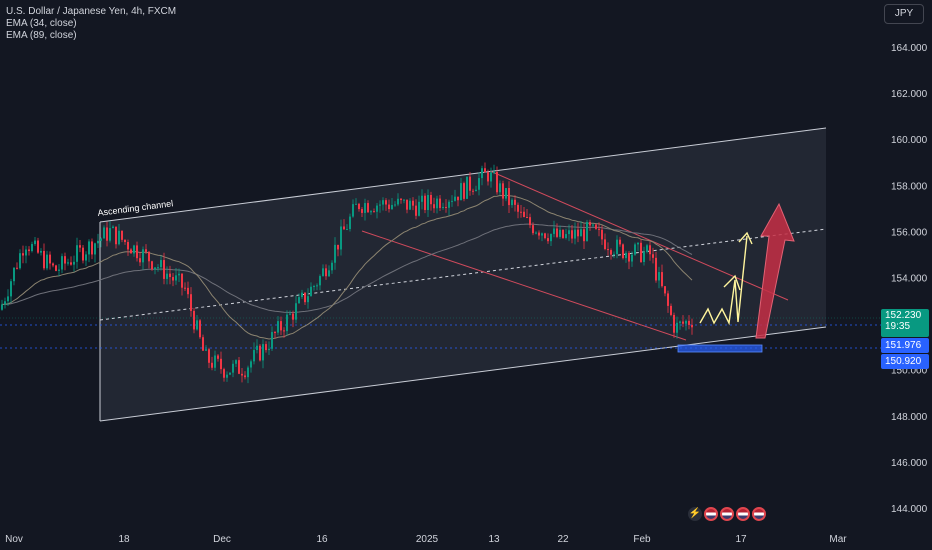 This screenshot has height=550, width=932. Describe the element at coordinates (426, 539) in the screenshot. I see `time-axis: Nov 18 Dec 16 2025 13 22 Feb 17 Mar` at that location.